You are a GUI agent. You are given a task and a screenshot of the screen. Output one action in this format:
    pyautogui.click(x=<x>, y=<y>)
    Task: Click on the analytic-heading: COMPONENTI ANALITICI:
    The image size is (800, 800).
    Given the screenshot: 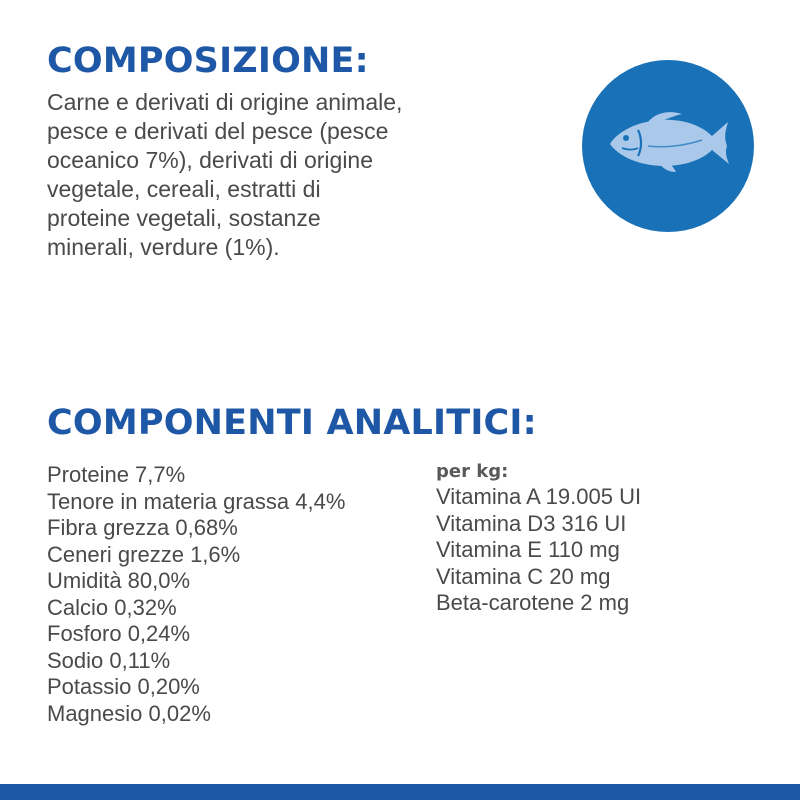 What is the action you would take?
    pyautogui.click(x=292, y=423)
    